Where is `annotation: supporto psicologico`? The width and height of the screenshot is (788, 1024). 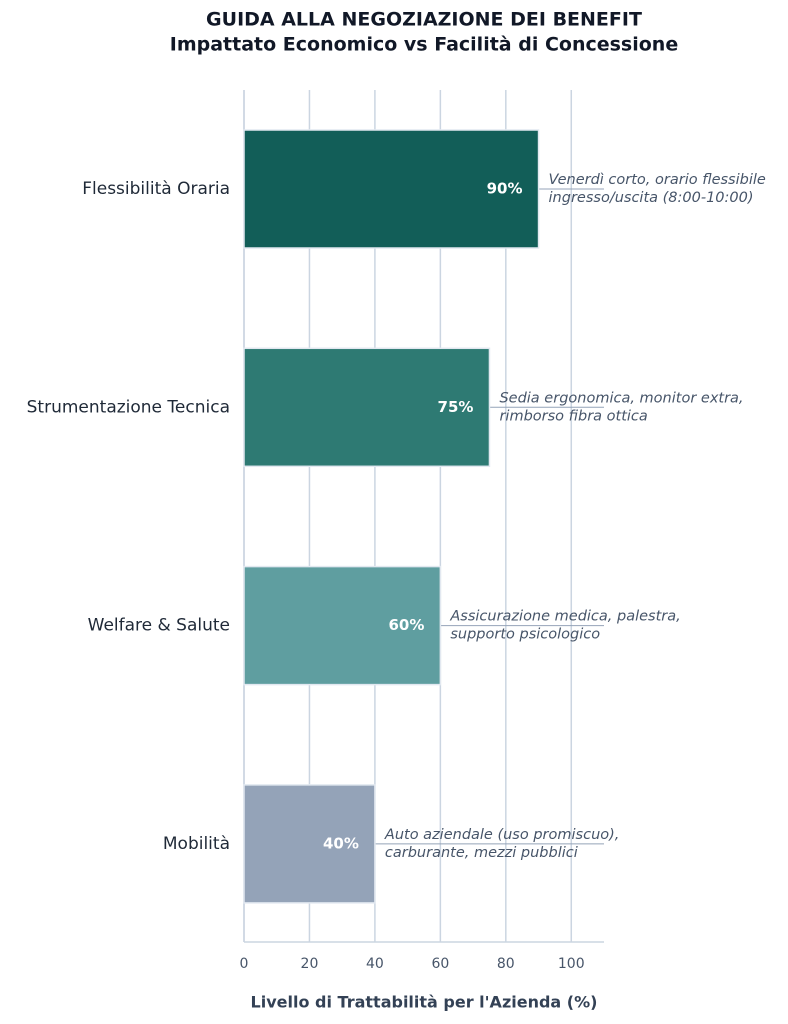
annotation: supporto psicologico is located at coordinates (525, 635).